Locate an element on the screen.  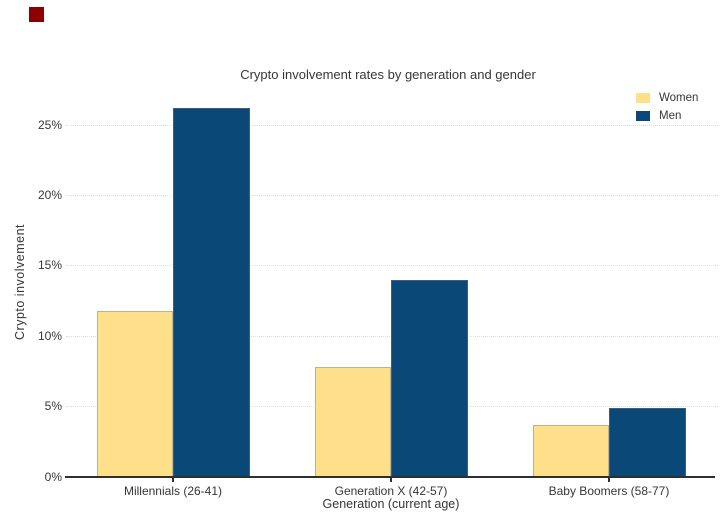
legend-label-women: Women is located at coordinates (679, 98).